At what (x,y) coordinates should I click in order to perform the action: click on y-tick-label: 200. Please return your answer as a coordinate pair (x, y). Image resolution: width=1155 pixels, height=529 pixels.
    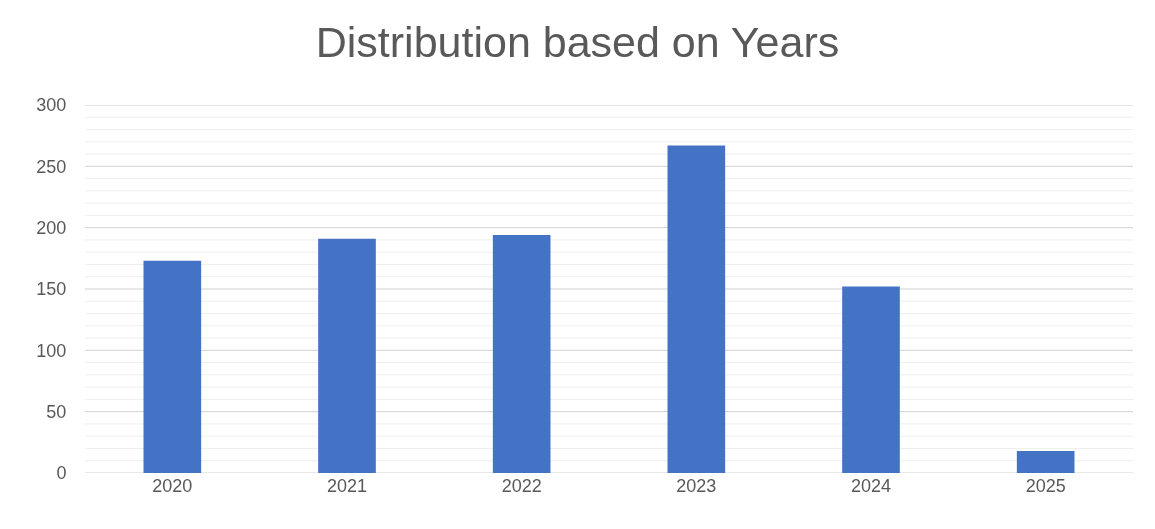
    Looking at the image, I should click on (51, 227).